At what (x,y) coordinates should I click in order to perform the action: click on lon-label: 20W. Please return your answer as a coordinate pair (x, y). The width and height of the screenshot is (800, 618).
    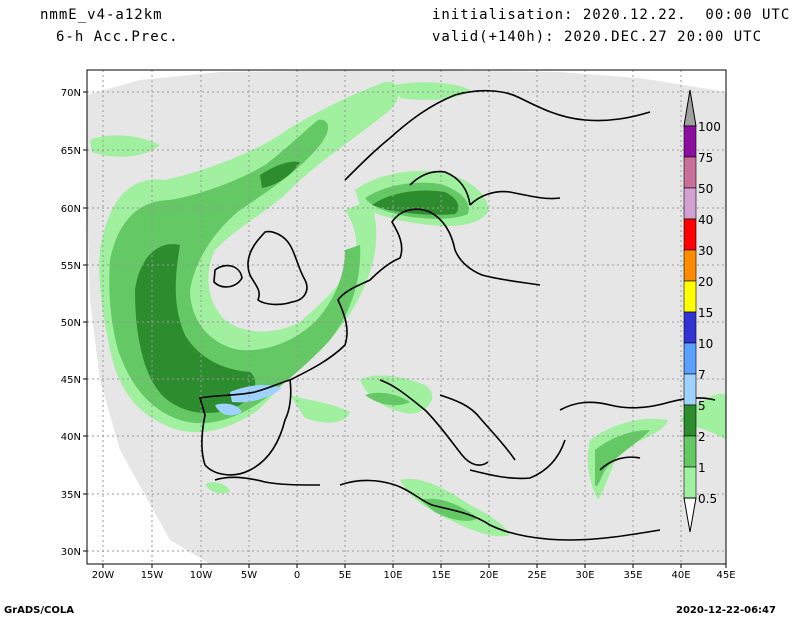
    Looking at the image, I should click on (103, 575).